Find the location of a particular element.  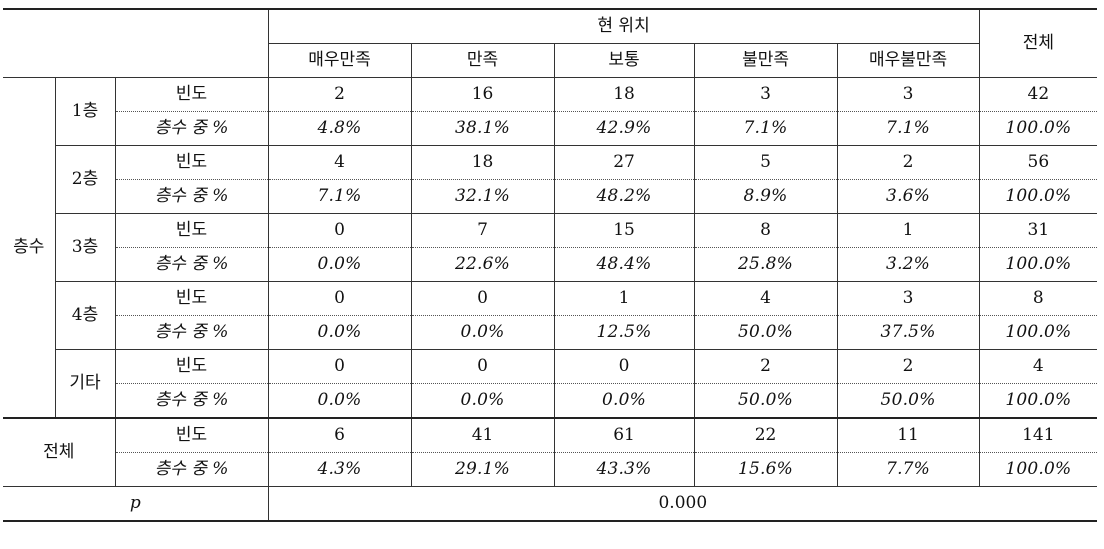

total-pct-cell: 7.7% is located at coordinates (908, 469).